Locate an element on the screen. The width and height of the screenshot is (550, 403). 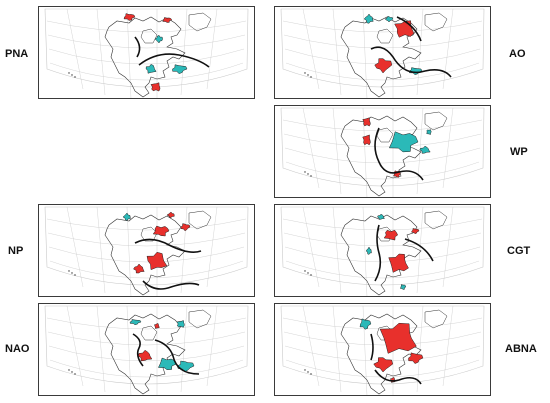
map-pna is located at coordinates (146, 53).